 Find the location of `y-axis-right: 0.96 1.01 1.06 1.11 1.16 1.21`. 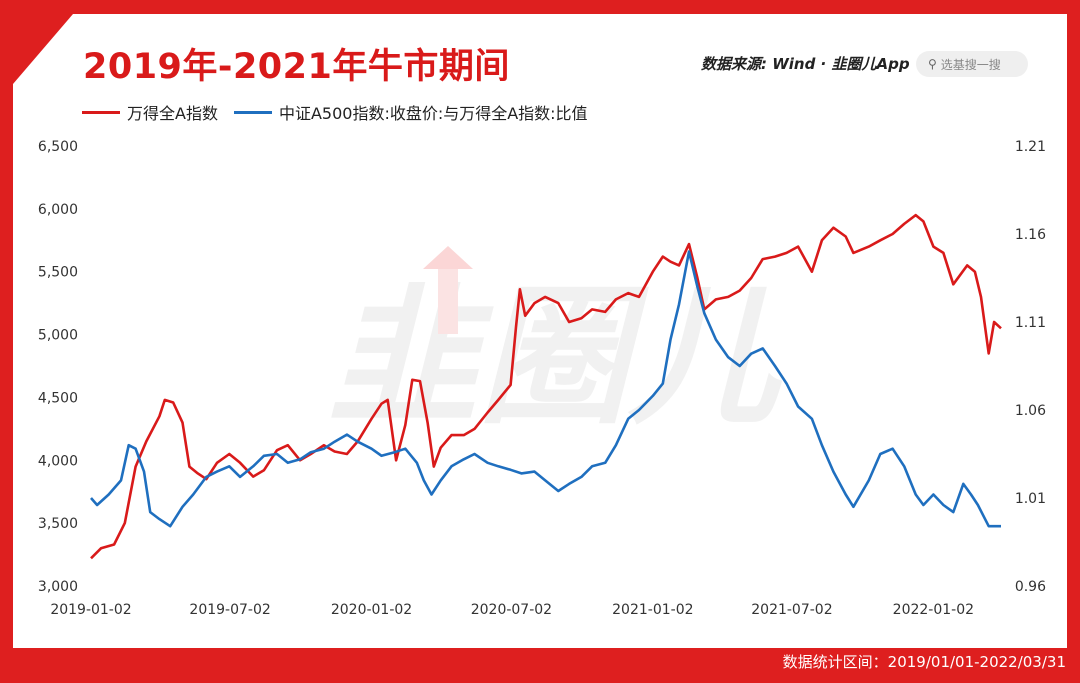

y-axis-right: 0.96 1.01 1.06 1.11 1.16 1.21 is located at coordinates (1030, 367).